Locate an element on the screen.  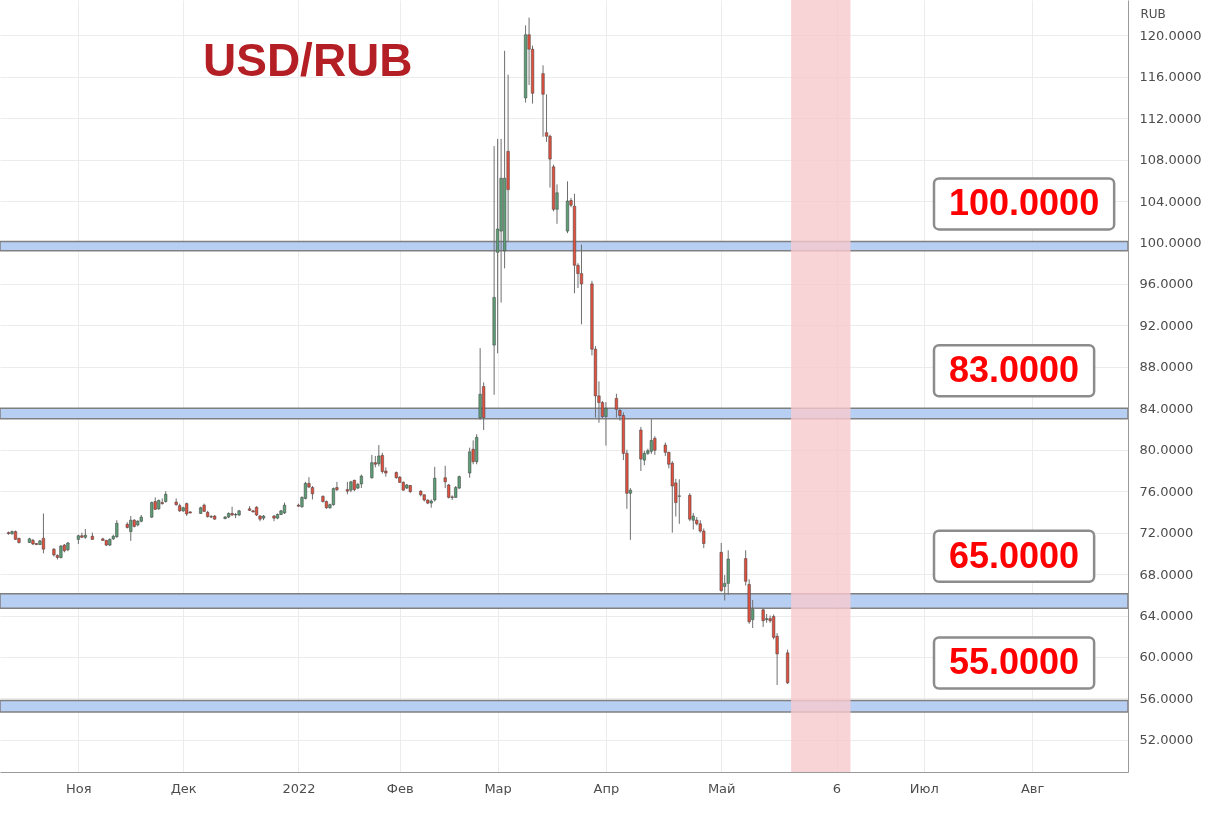
y-tick-label: 80.0000 is located at coordinates (1166, 450).